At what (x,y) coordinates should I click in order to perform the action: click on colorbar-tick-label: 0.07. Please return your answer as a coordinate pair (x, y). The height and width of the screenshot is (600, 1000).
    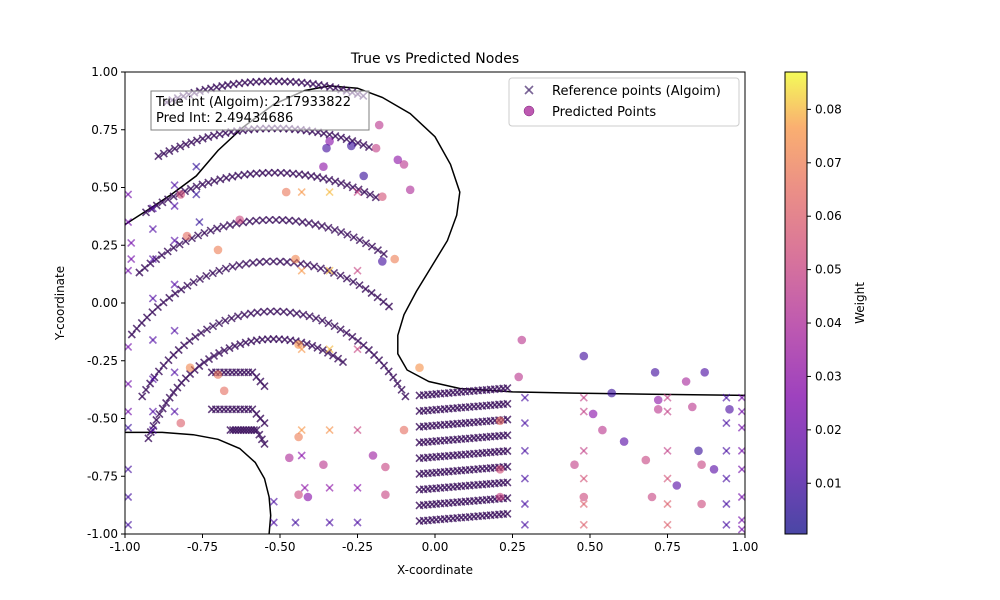
    Looking at the image, I should click on (828, 163).